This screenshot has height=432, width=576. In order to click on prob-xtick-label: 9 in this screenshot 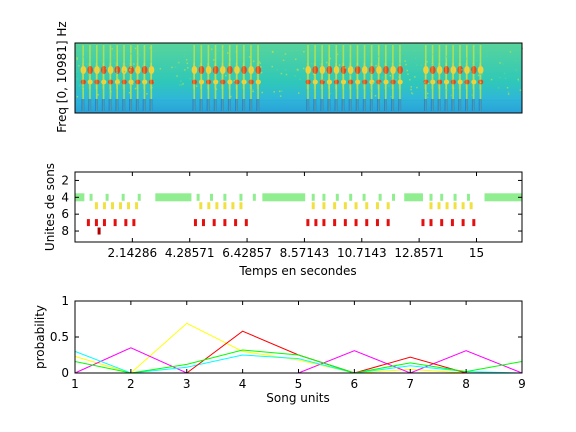, I will do `click(522, 384)`.